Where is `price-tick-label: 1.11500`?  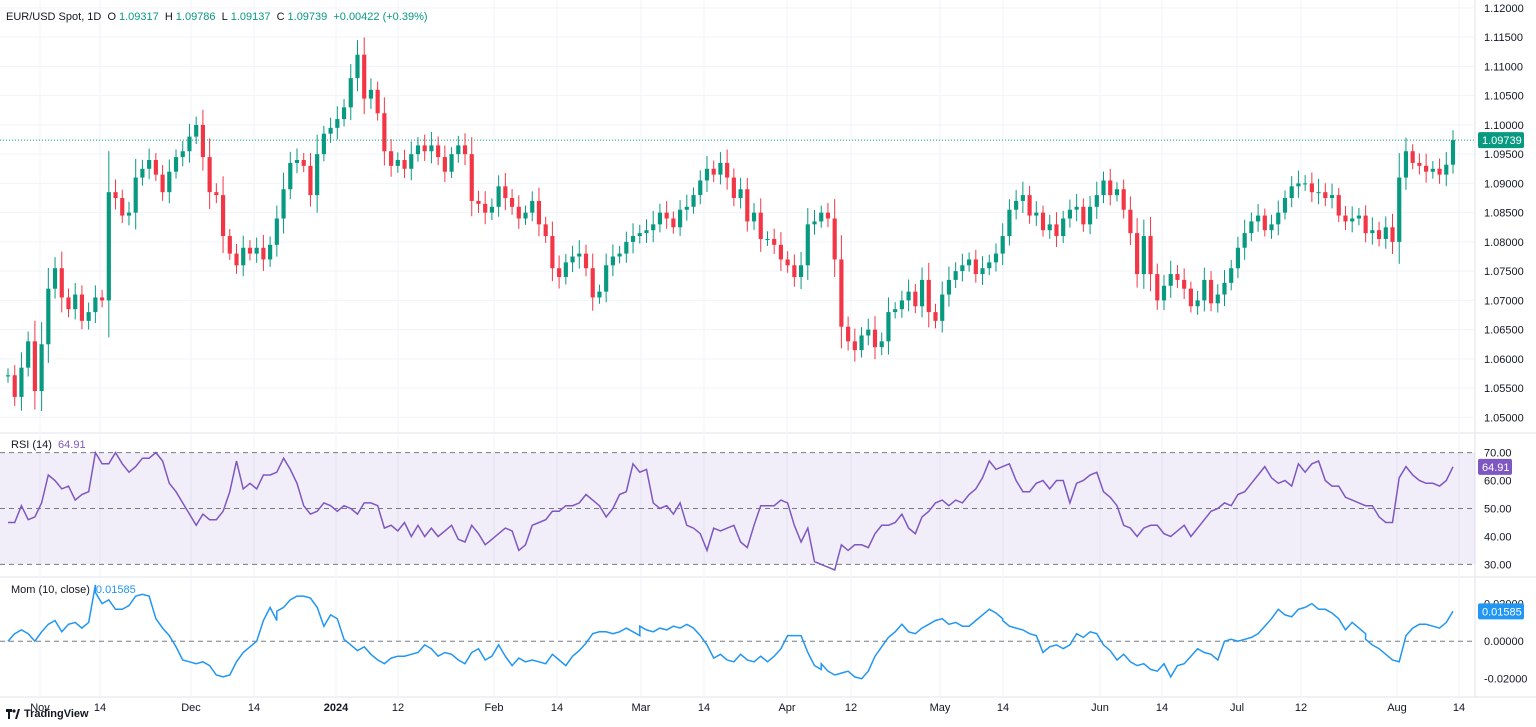 price-tick-label: 1.11500 is located at coordinates (1503, 38).